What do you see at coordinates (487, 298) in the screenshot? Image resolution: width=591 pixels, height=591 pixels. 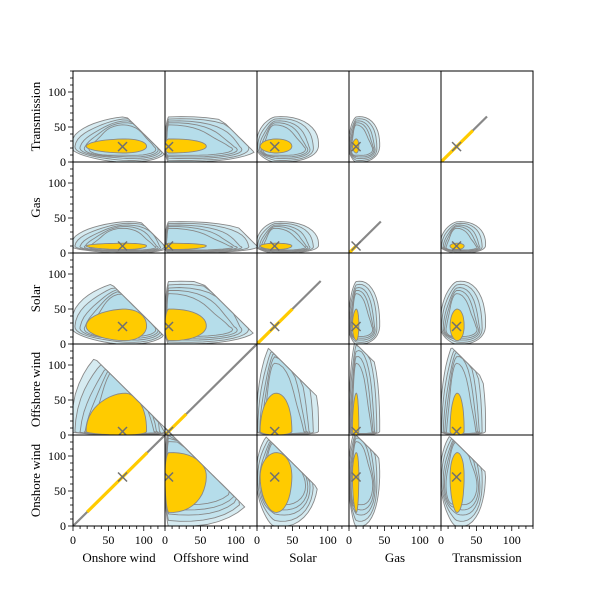 I see `panel-solar-vs-transmission` at bounding box center [487, 298].